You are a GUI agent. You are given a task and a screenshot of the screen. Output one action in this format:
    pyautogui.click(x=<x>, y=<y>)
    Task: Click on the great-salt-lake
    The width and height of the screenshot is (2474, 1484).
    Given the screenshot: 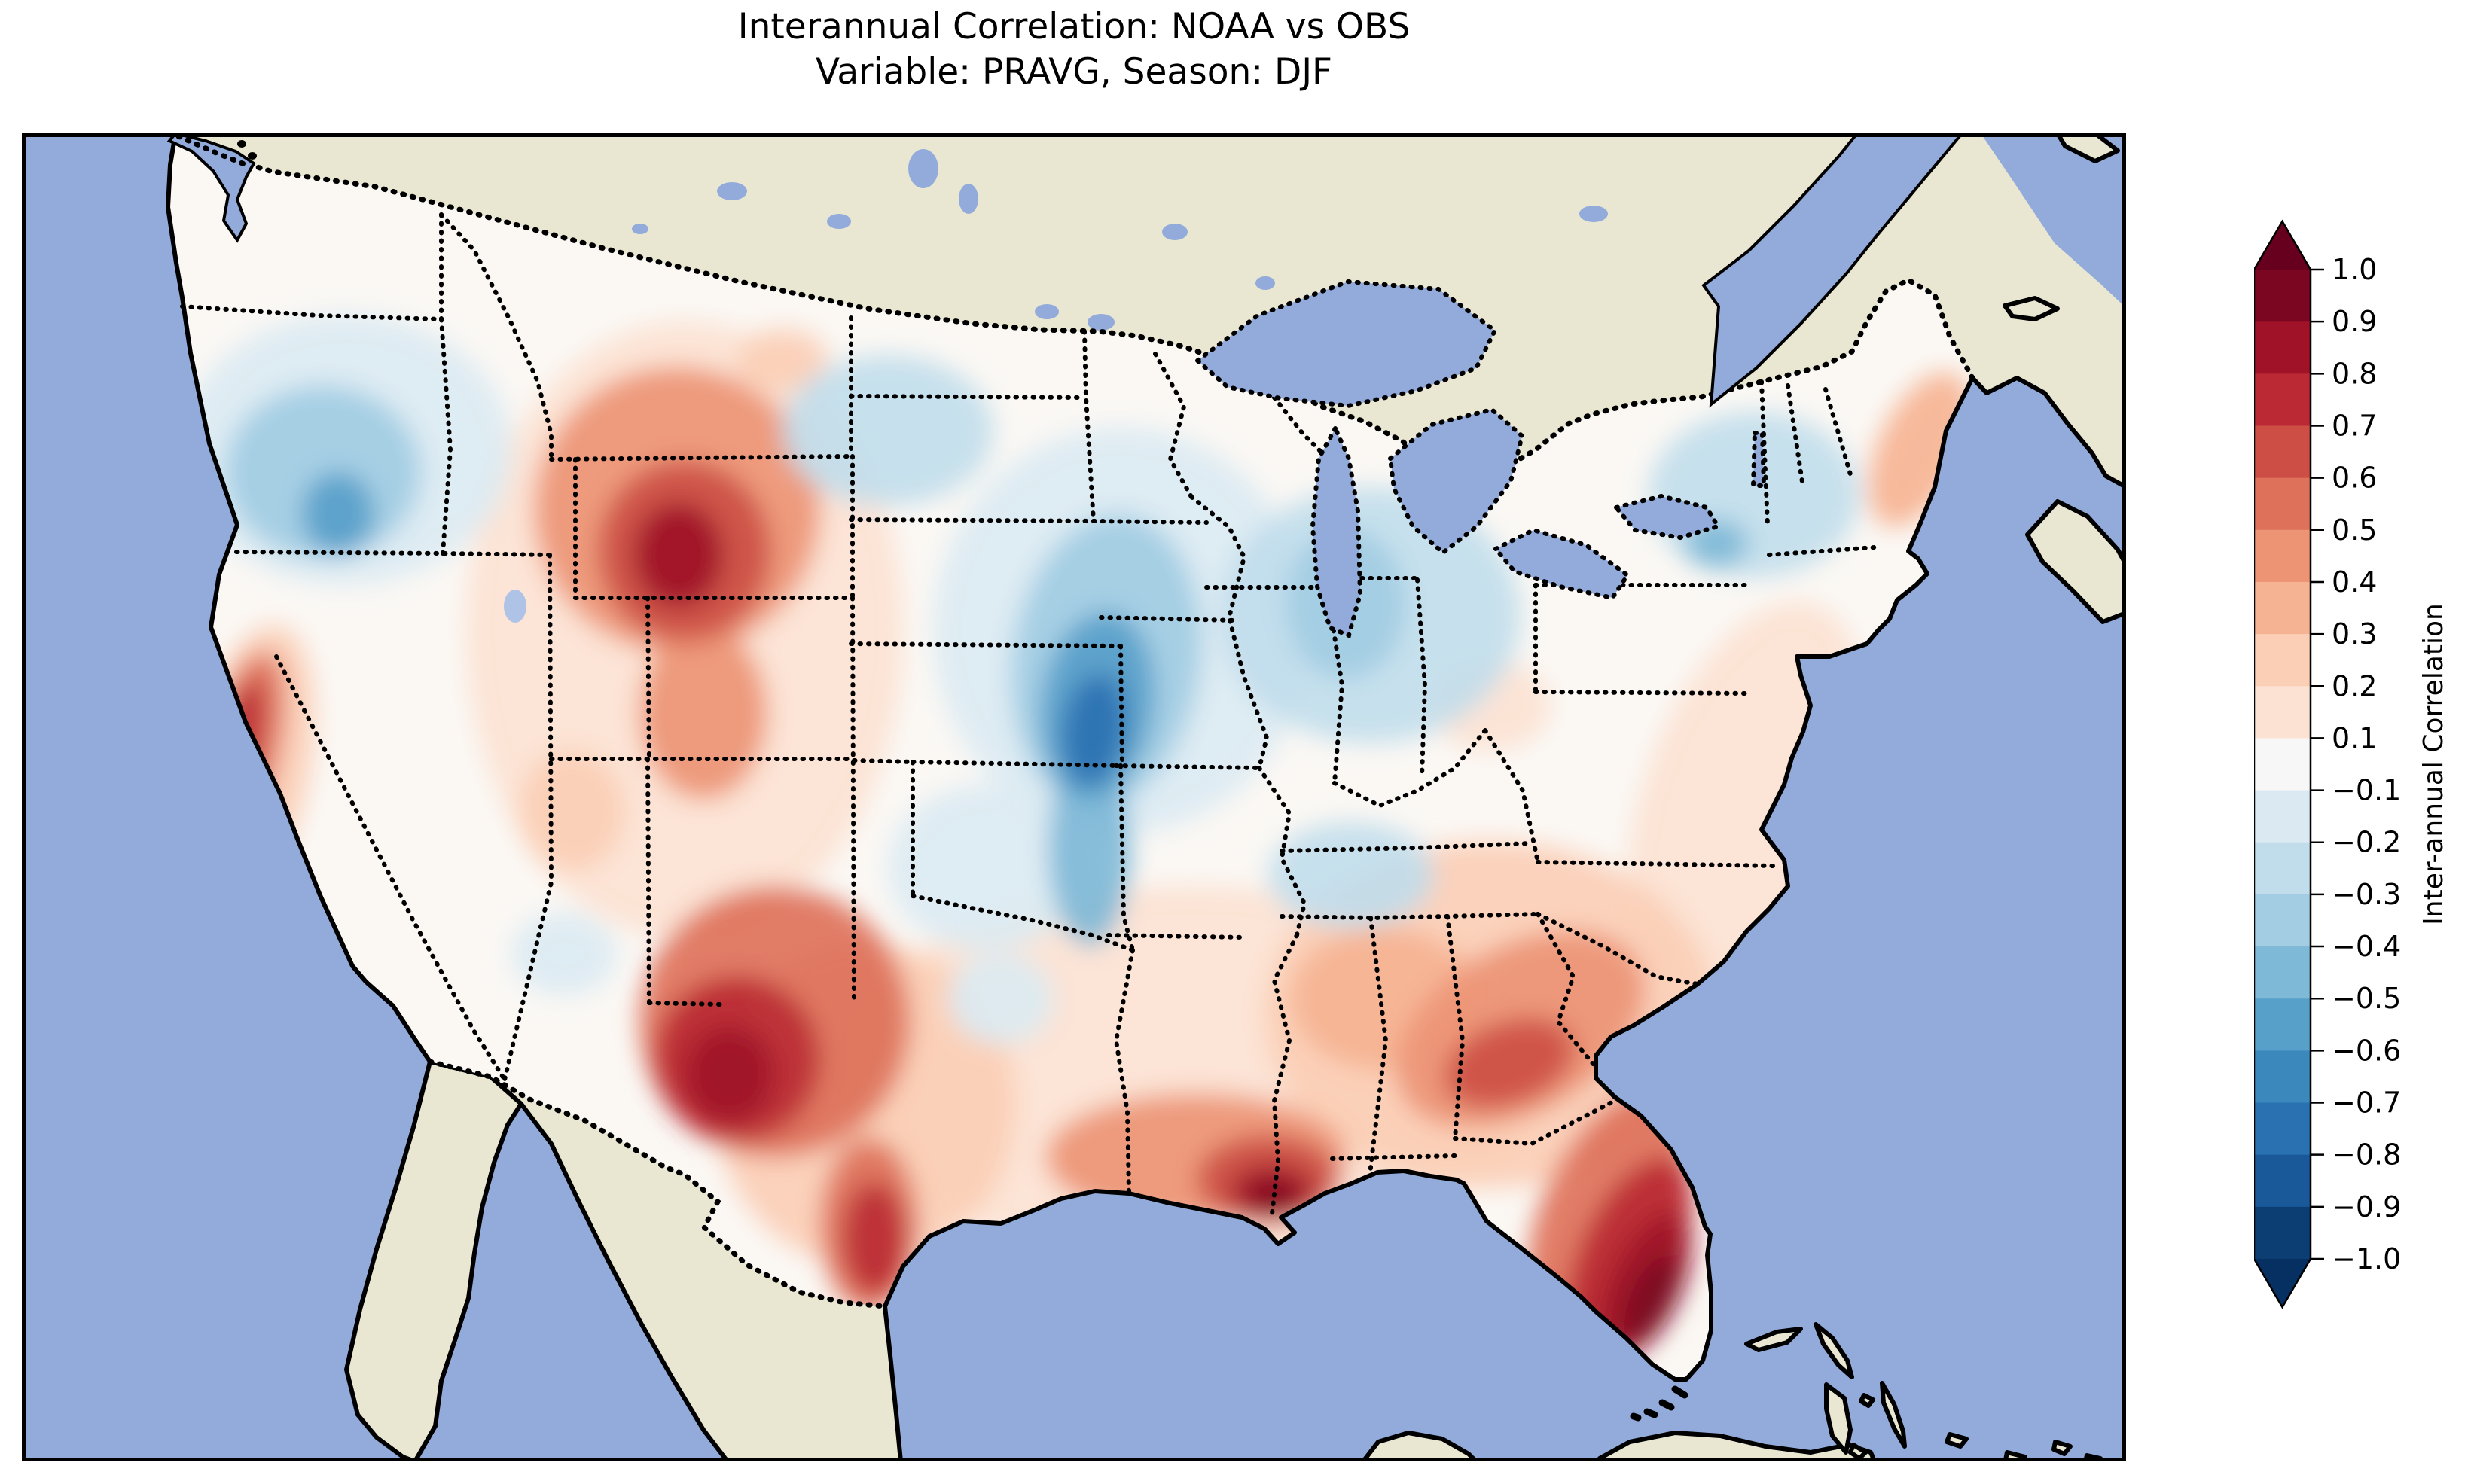 What is the action you would take?
    pyautogui.click(x=515, y=606)
    